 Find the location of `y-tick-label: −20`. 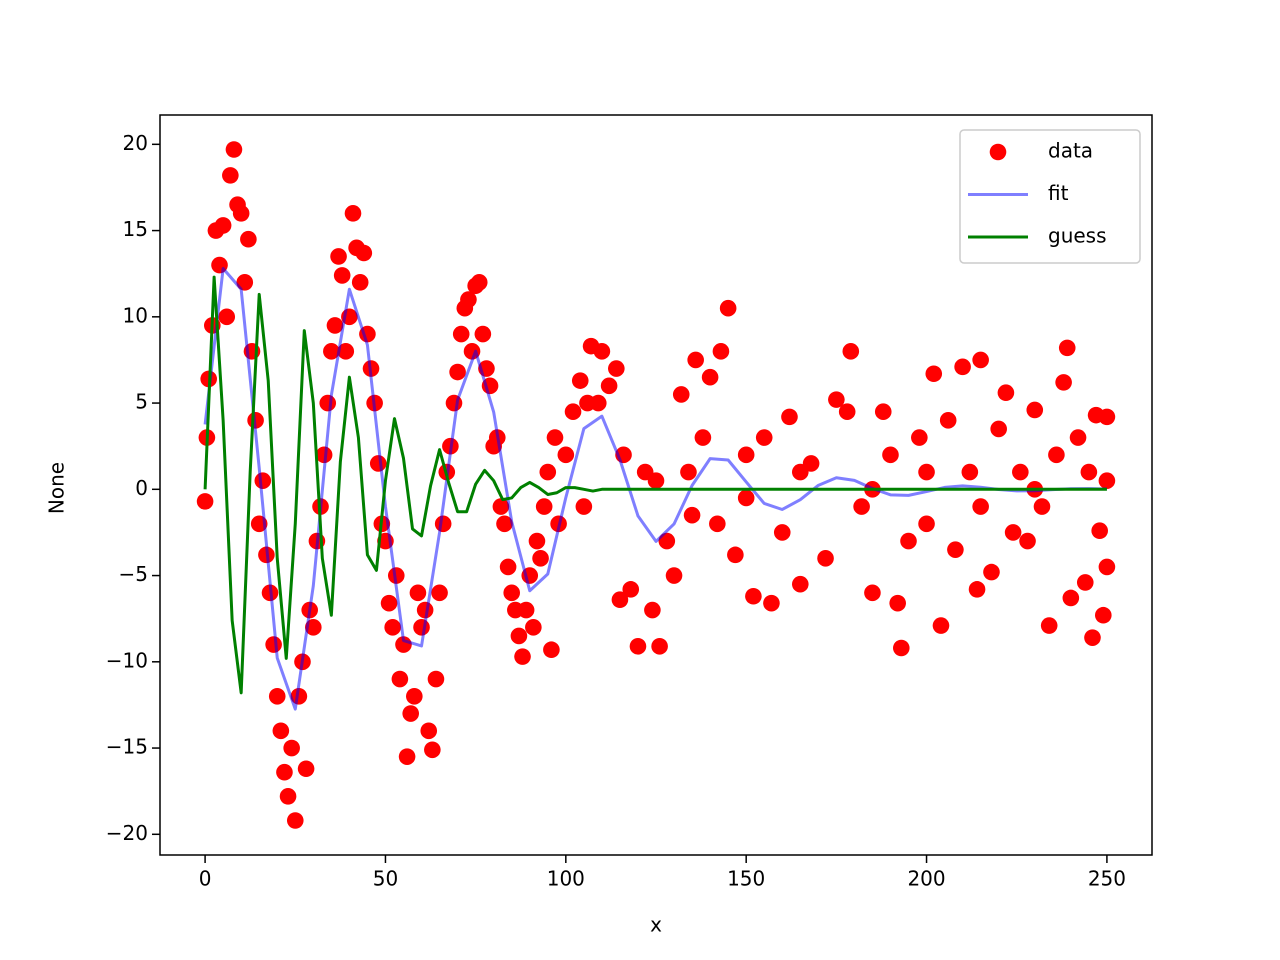

y-tick-label: −20 is located at coordinates (127, 833).